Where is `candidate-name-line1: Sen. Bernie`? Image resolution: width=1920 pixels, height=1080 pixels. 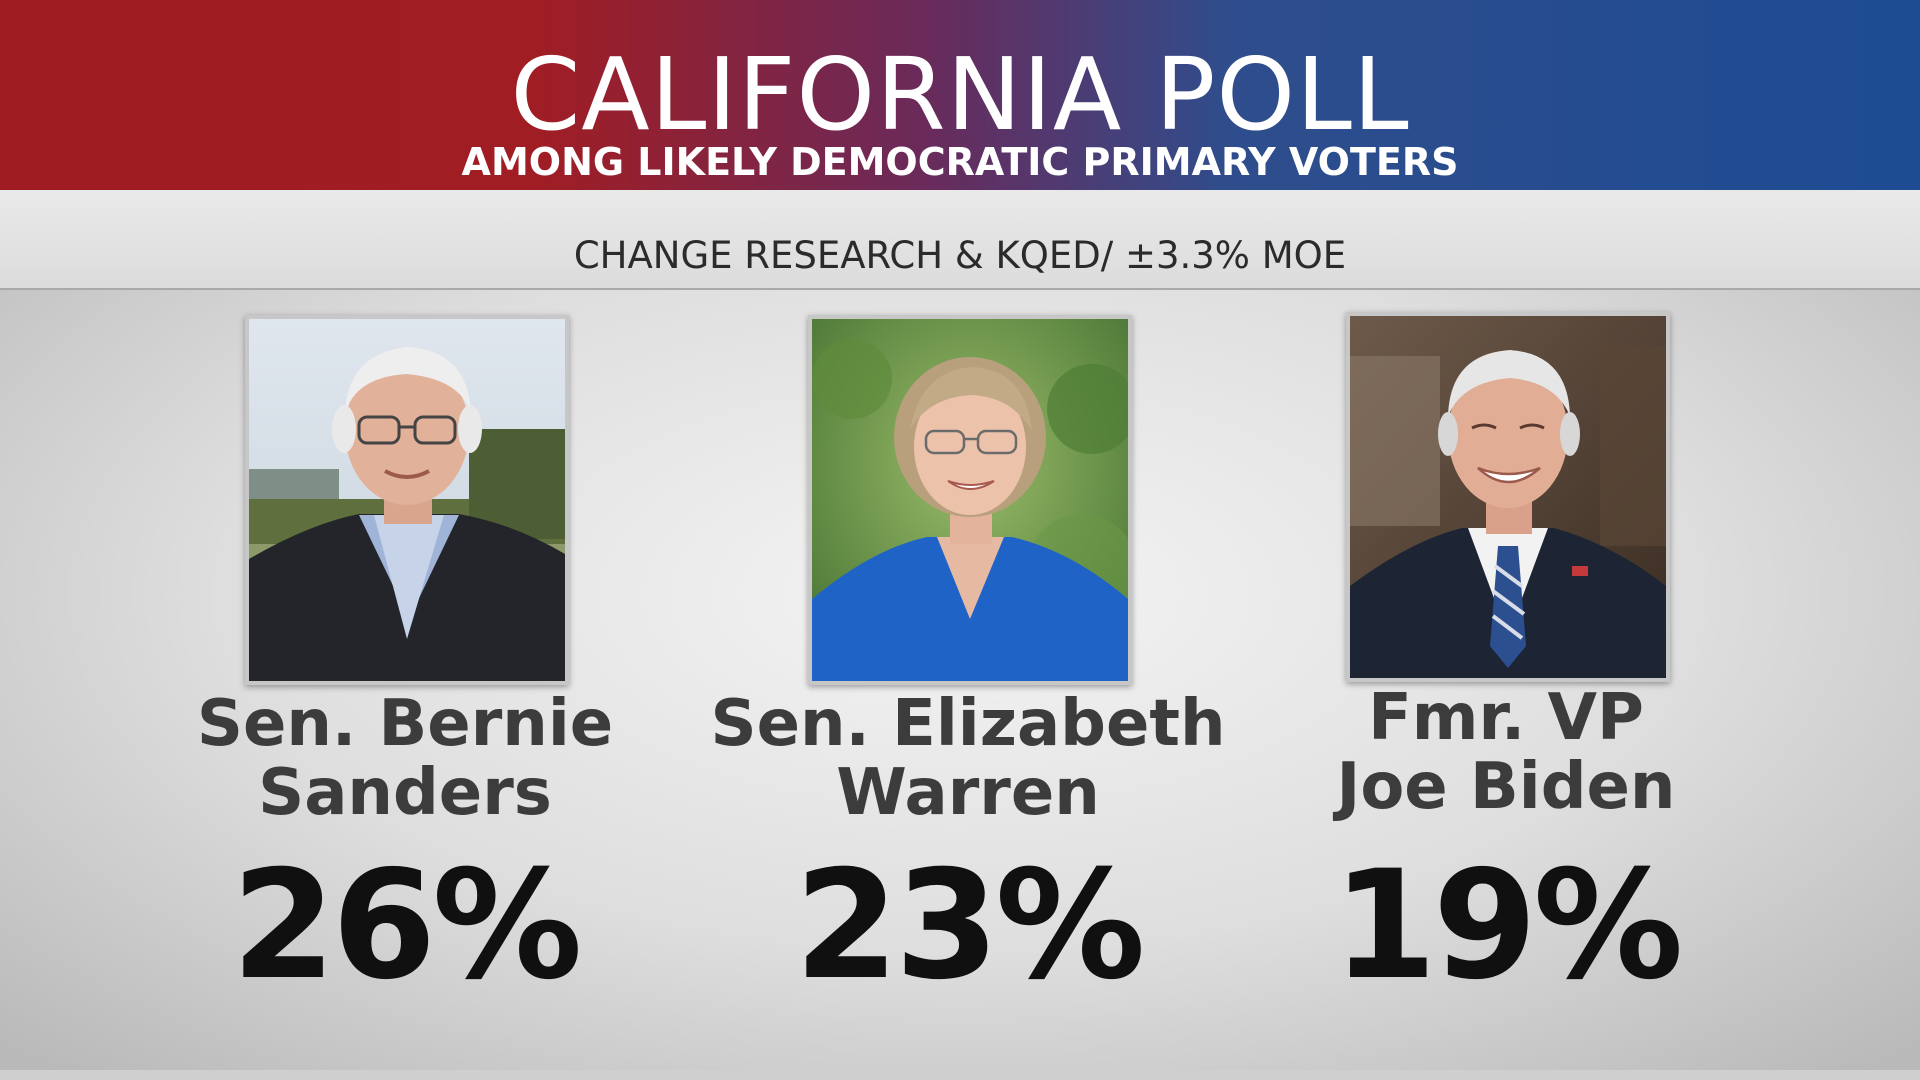
candidate-name-line1: Sen. Bernie is located at coordinates (405, 724).